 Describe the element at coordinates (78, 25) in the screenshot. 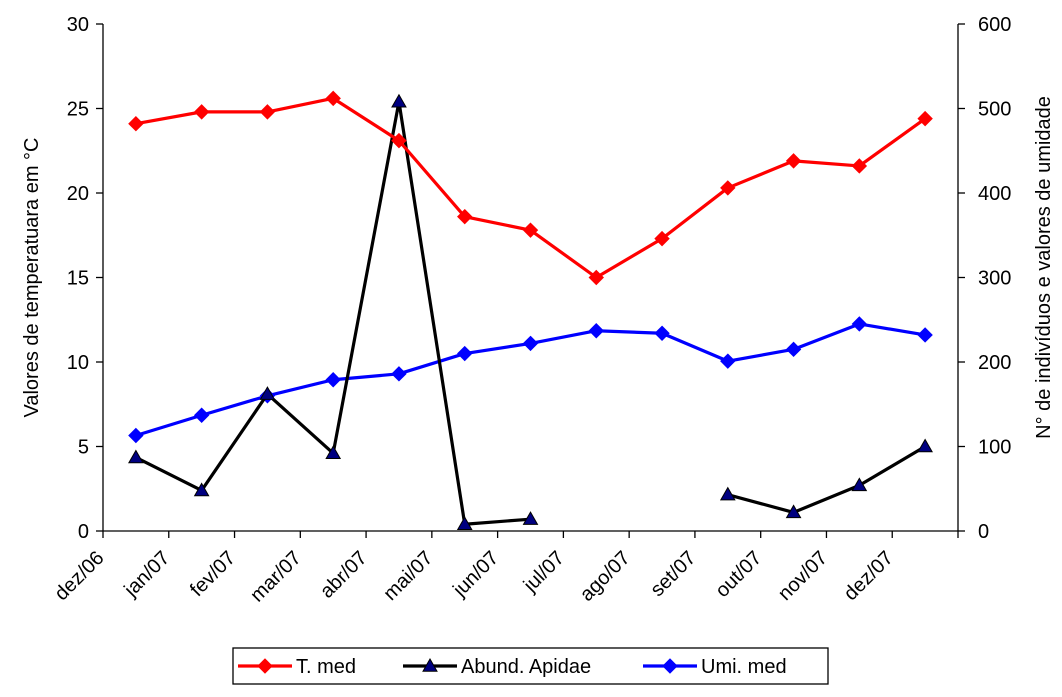

I see `y-left-tick-label: 30` at that location.